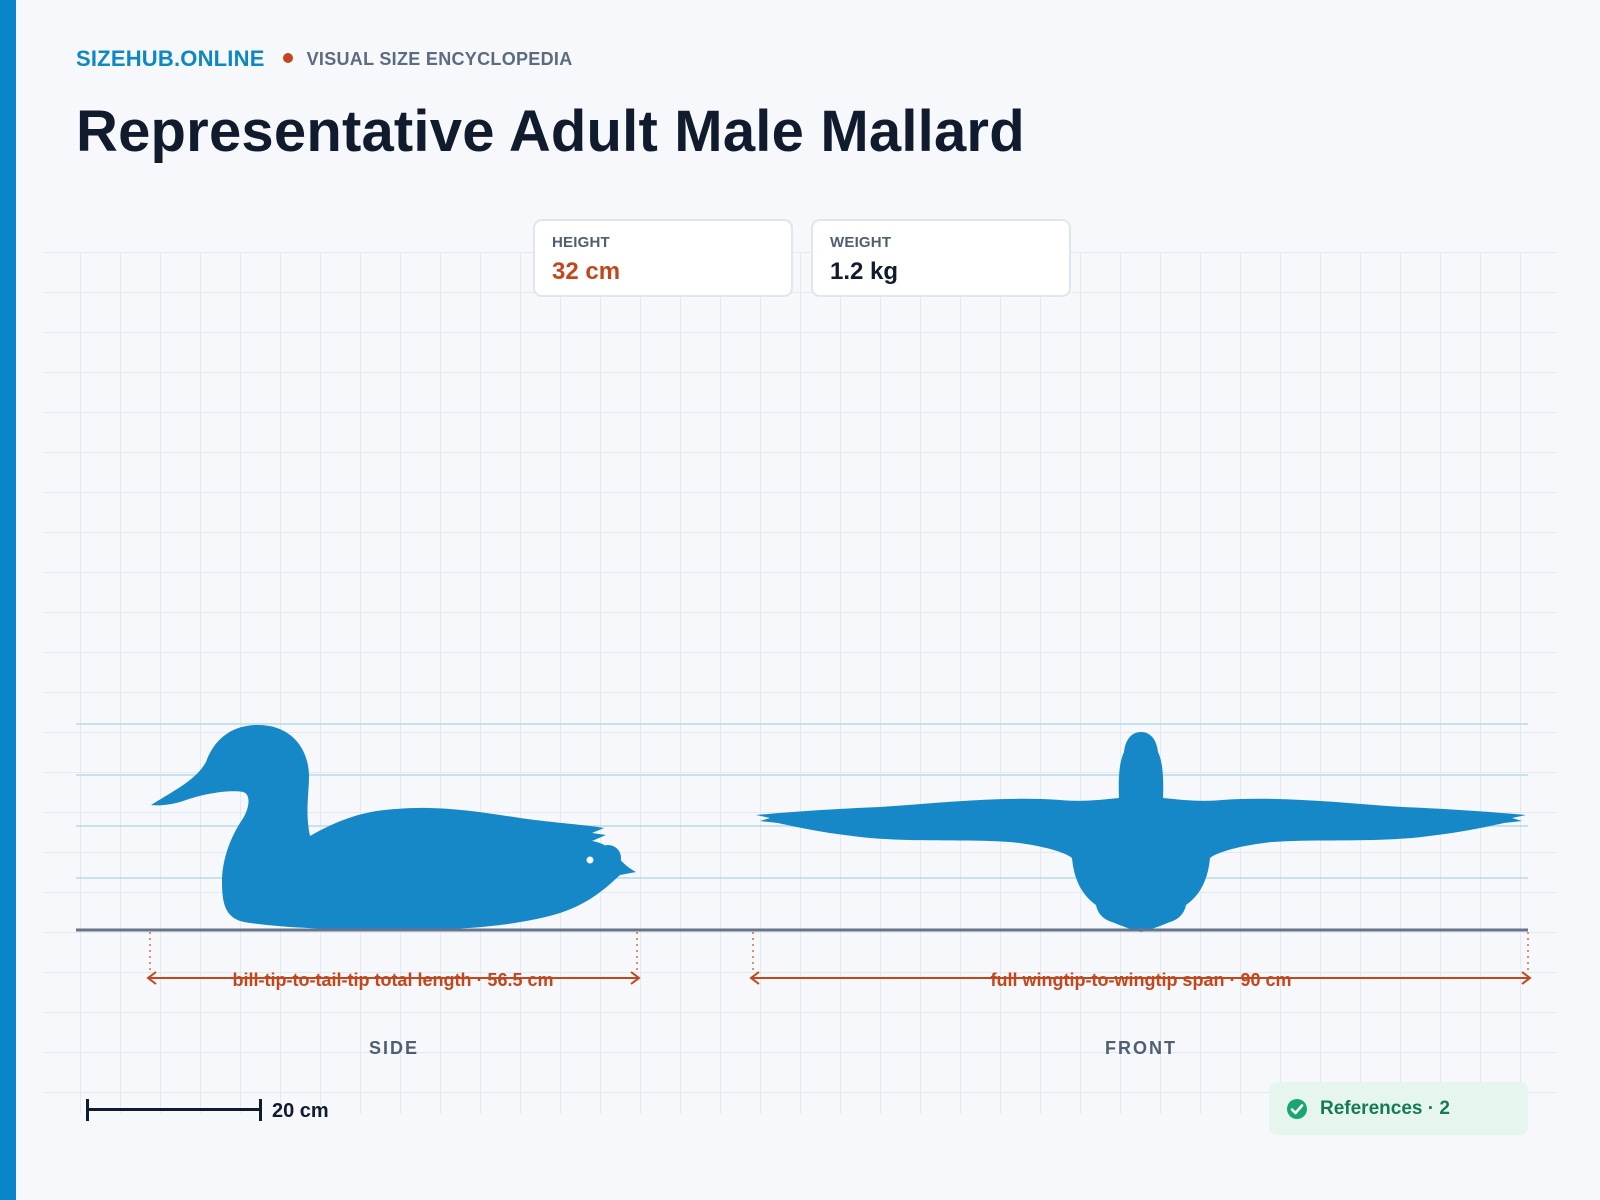 The height and width of the screenshot is (1200, 1600). What do you see at coordinates (590, 860) in the screenshot?
I see `tail-curl-inner` at bounding box center [590, 860].